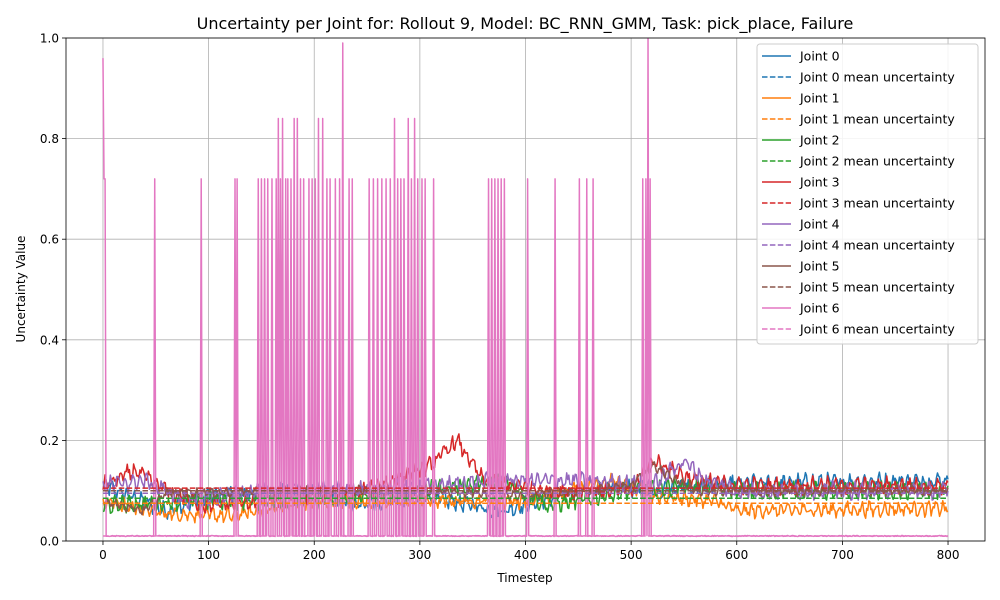 The width and height of the screenshot is (1000, 600). What do you see at coordinates (819, 266) in the screenshot?
I see `legend-label: Joint 5` at bounding box center [819, 266].